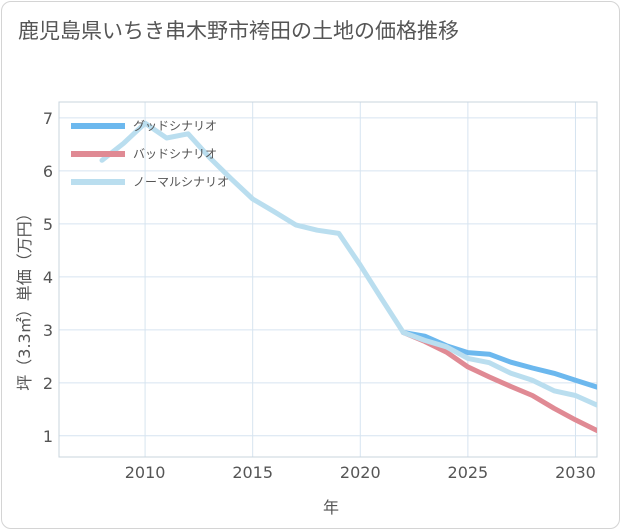 This screenshot has height=530, width=621. Describe the element at coordinates (48, 171) in the screenshot. I see `y-tick-label: 6` at that location.